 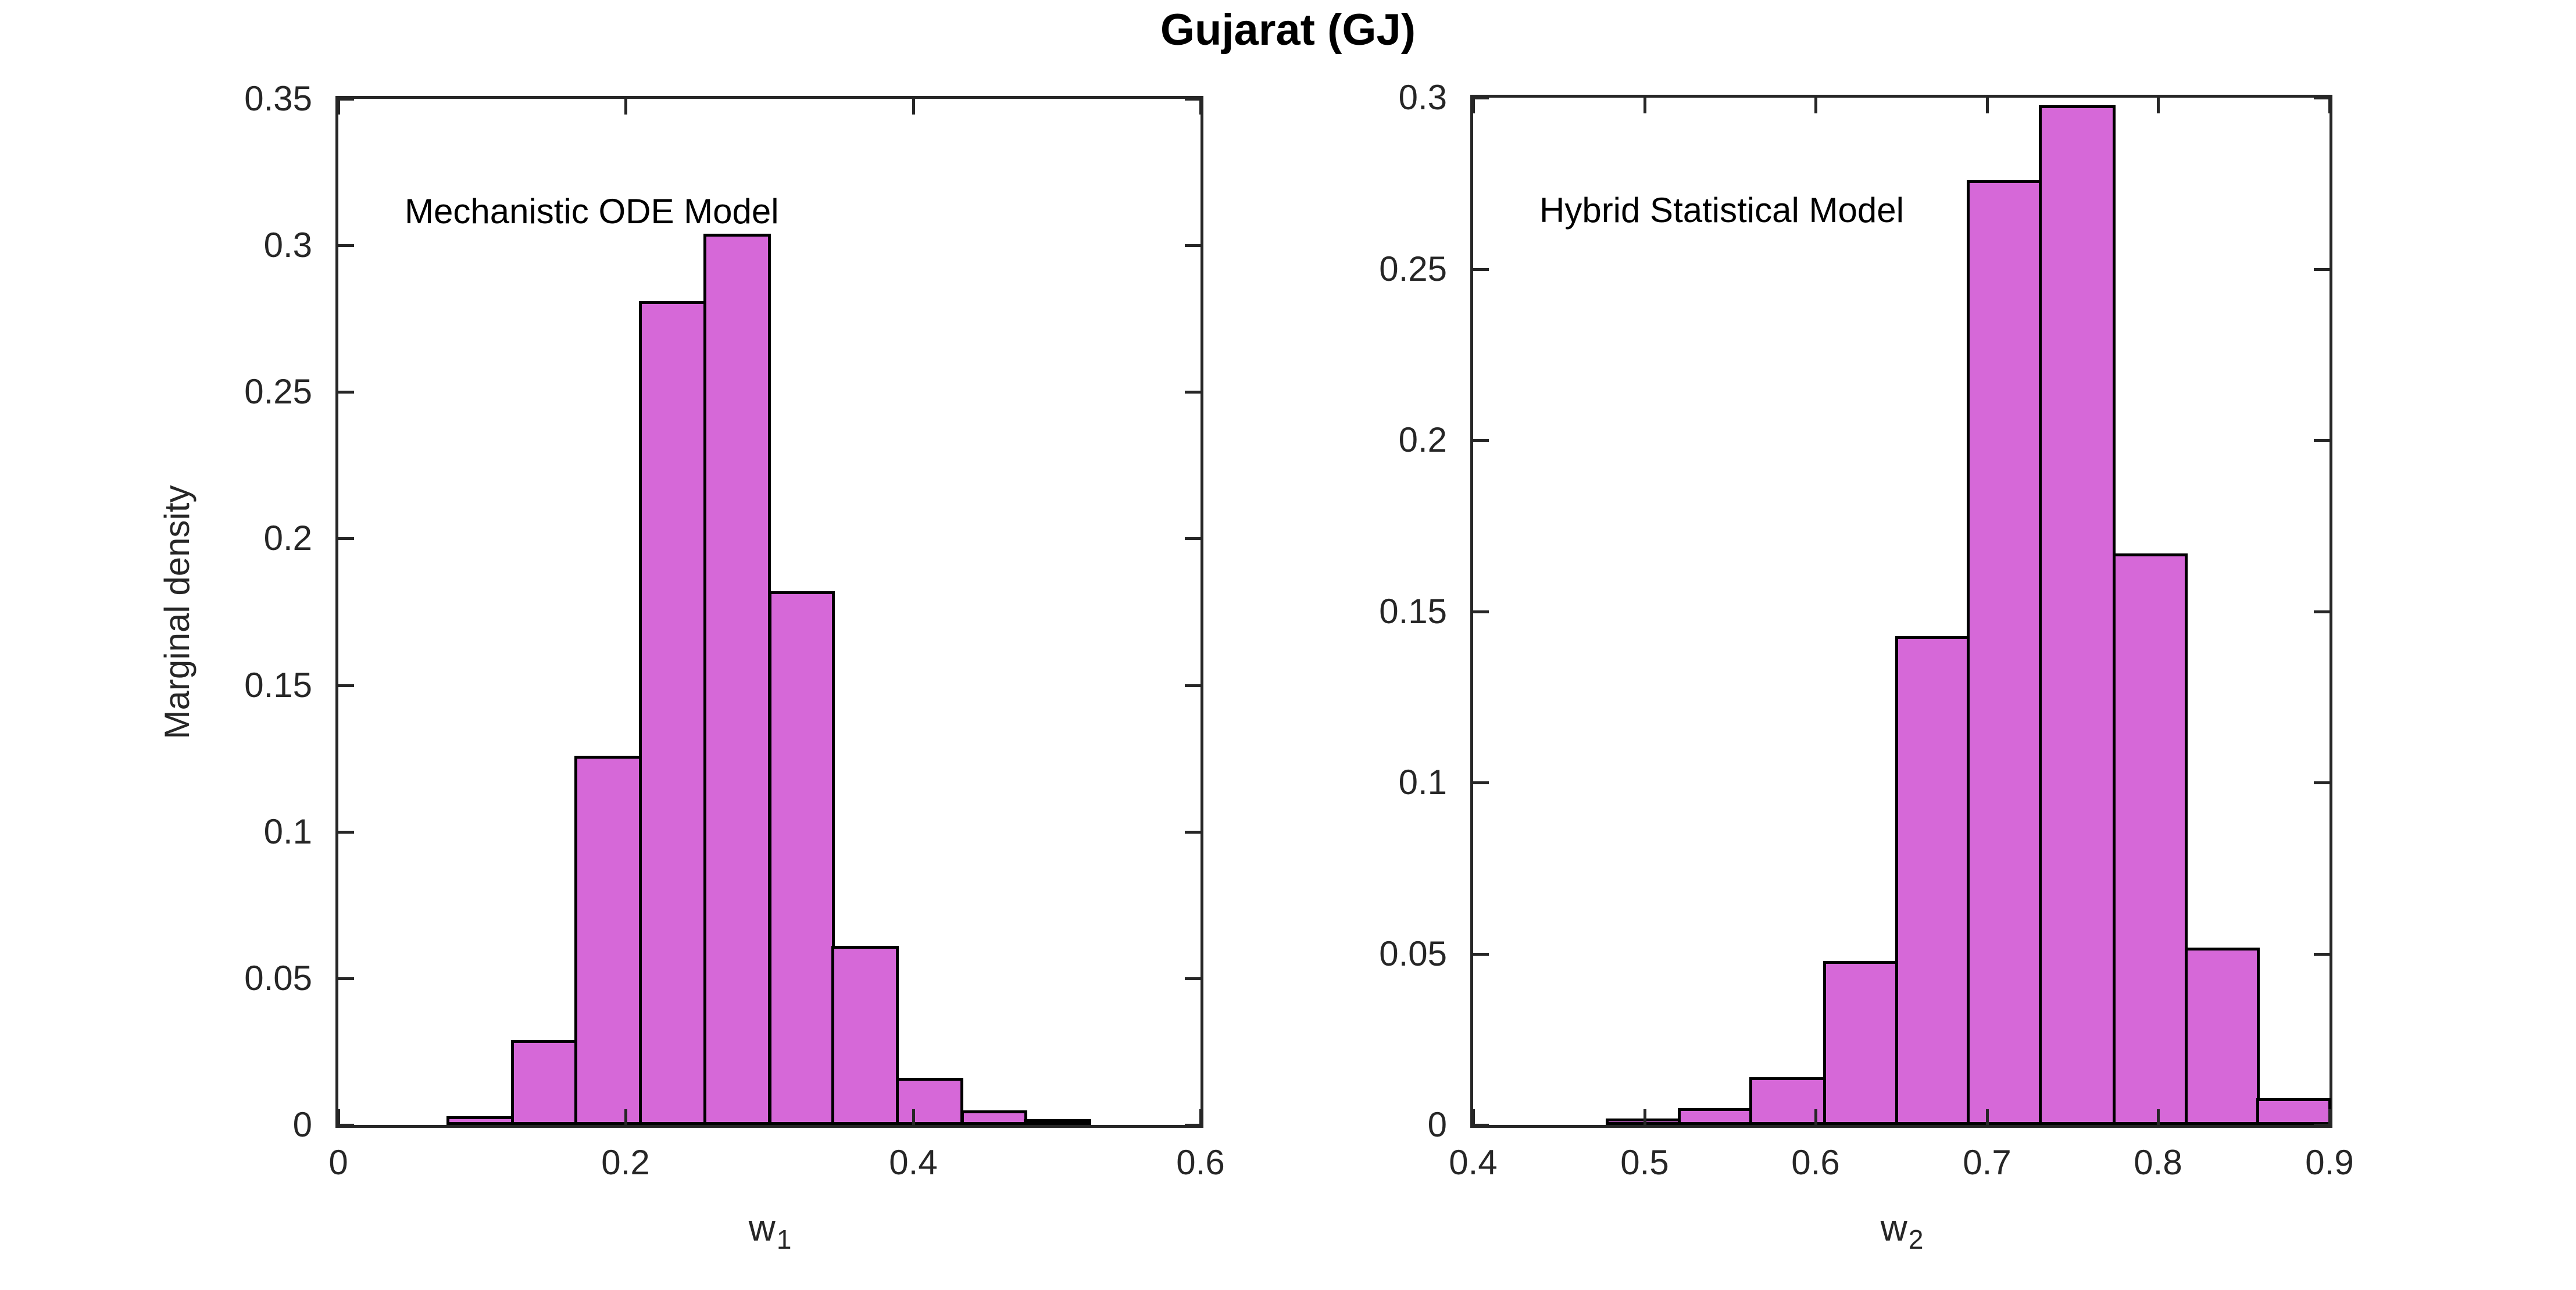 I want to click on x-tick-label: 0.2, so click(x=625, y=1162).